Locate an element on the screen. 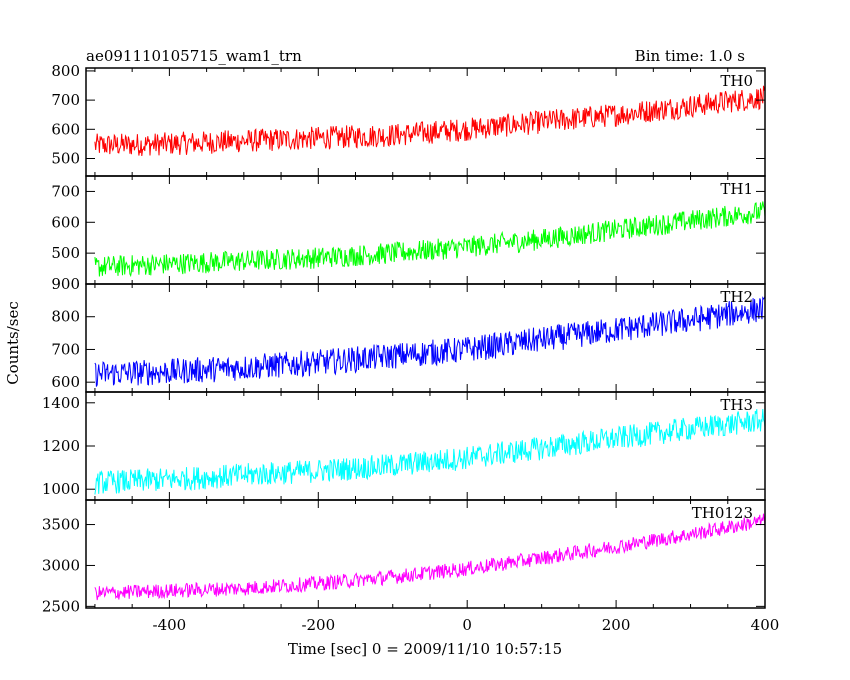  panel-th0123: 2500 3000 3500 TH0123 is located at coordinates (404, 557).